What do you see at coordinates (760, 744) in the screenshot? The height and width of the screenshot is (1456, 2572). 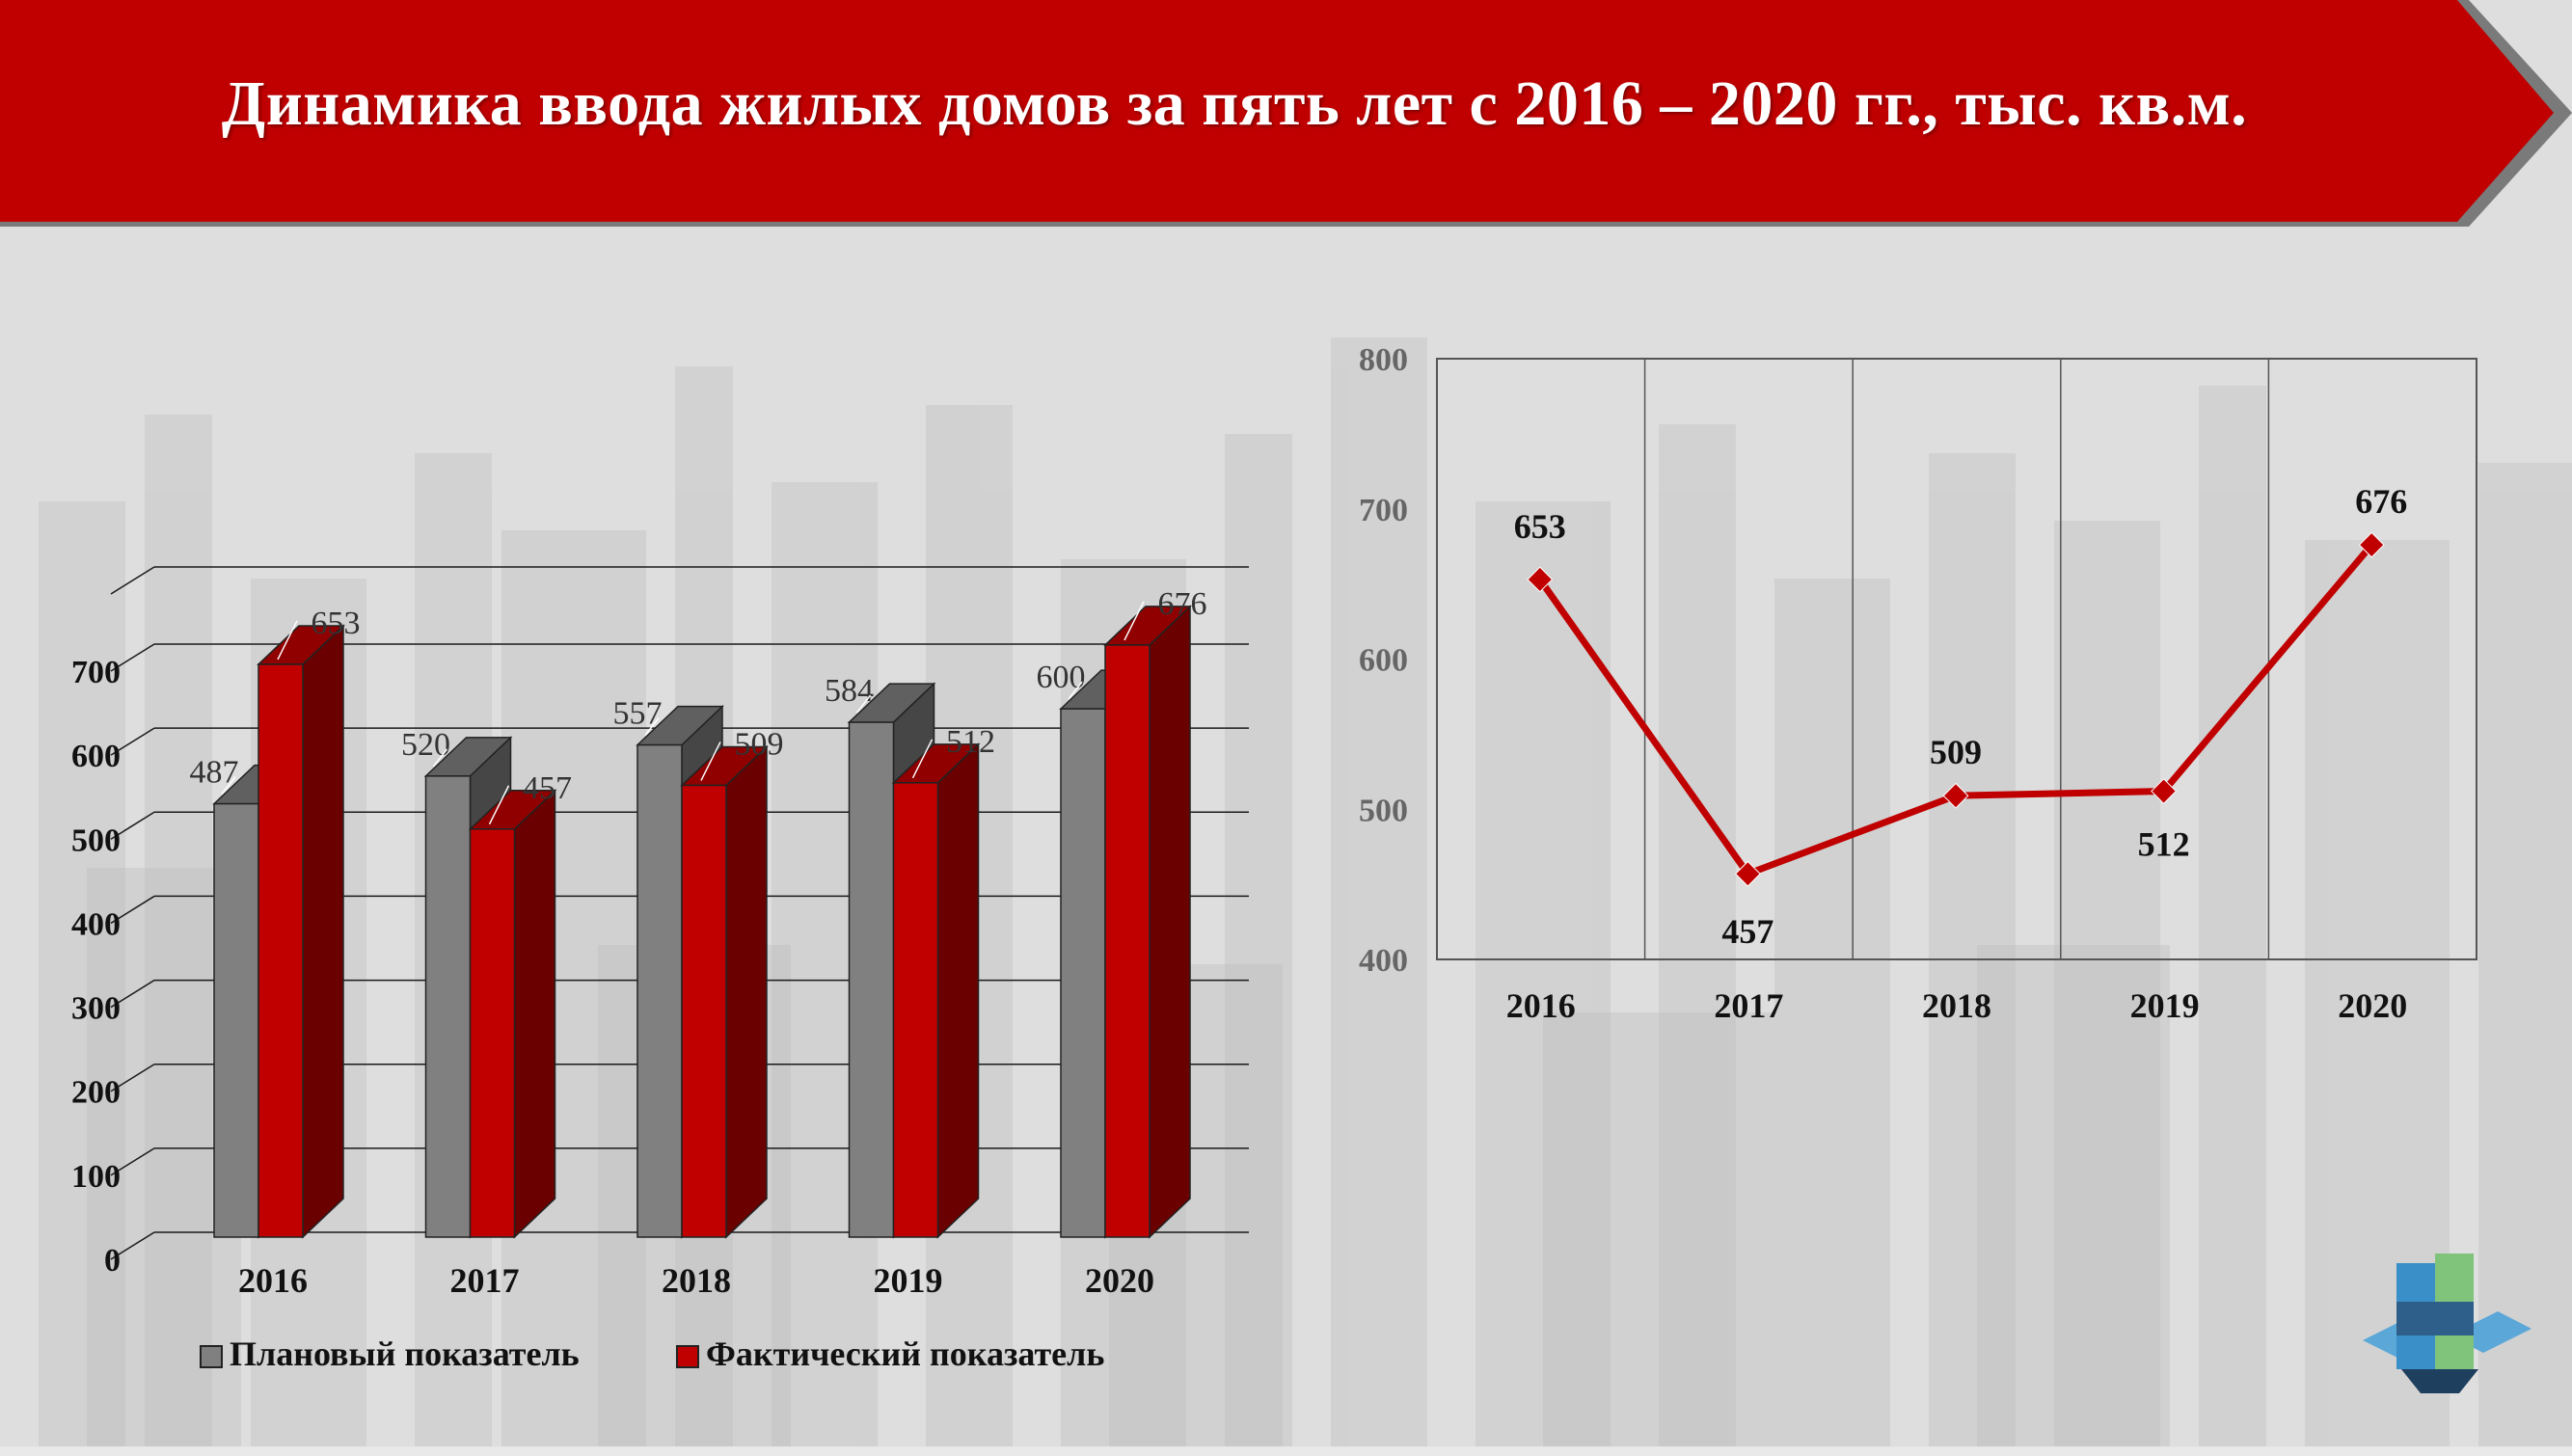 I see `data-label-fact: 509` at bounding box center [760, 744].